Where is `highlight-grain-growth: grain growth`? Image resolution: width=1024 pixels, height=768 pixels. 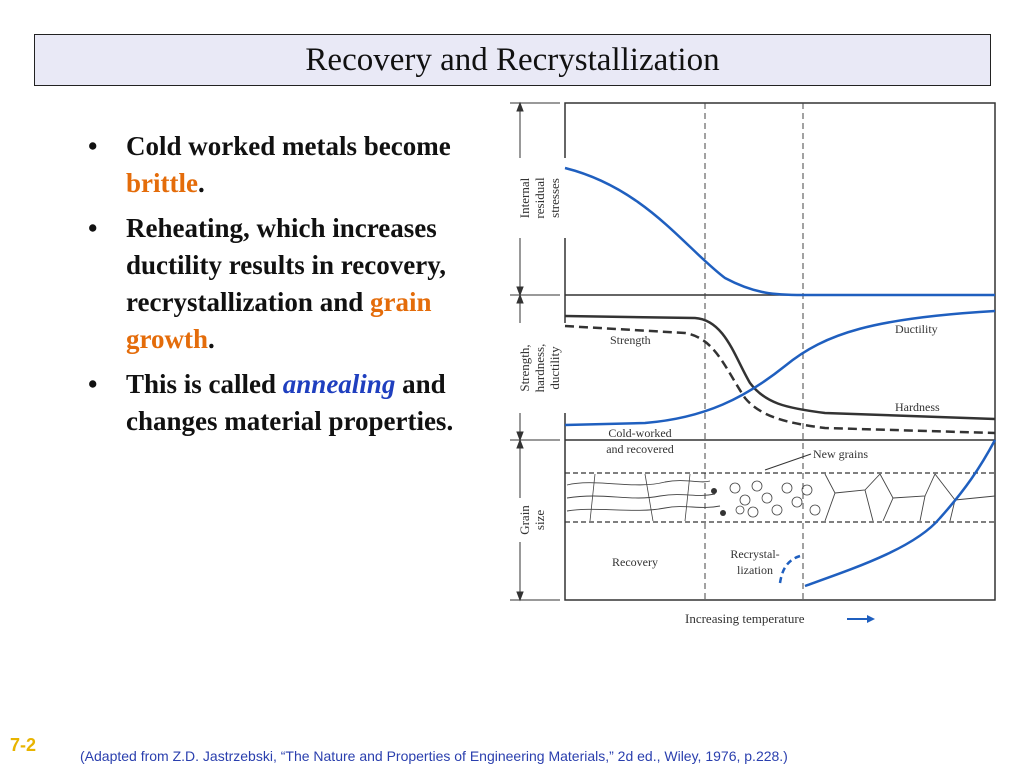
highlight-grain-growth: grain growth is located at coordinates (279, 320).